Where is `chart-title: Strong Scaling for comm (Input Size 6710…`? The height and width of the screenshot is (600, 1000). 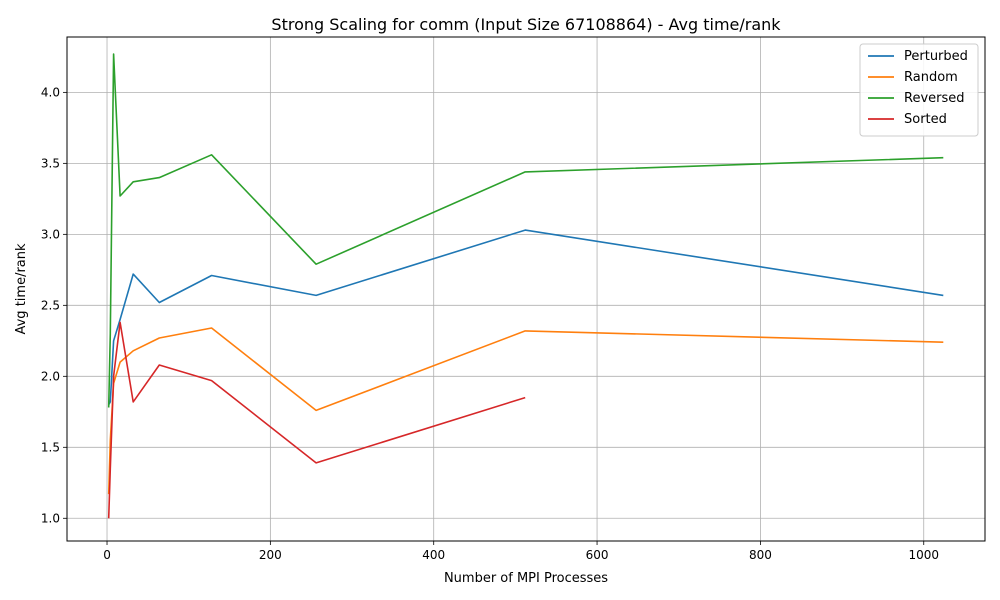
chart-title: Strong Scaling for comm (Input Size 6710… is located at coordinates (526, 24).